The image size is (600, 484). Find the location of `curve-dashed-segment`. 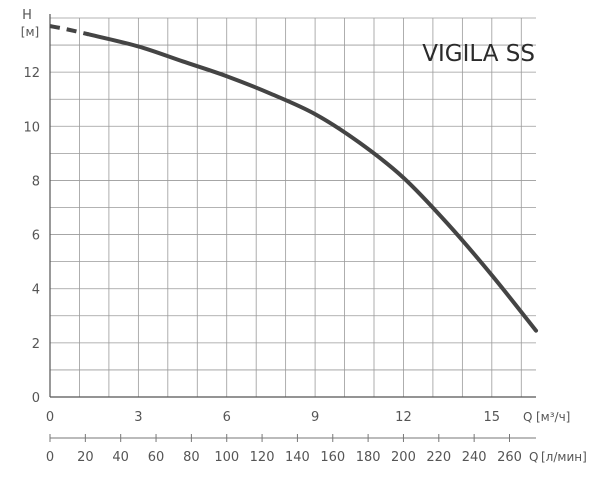

curve-dashed-segment is located at coordinates (69, 30).